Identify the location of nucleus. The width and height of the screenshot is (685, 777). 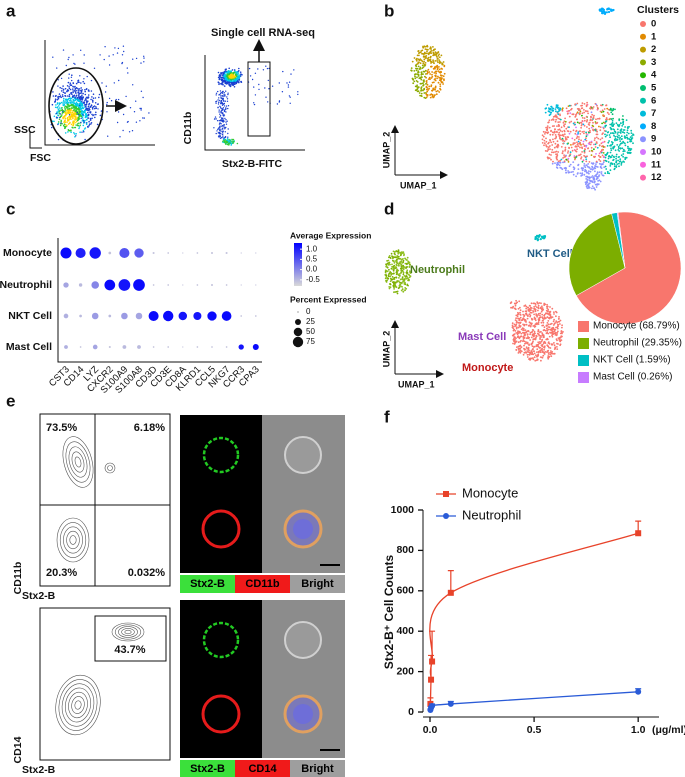
(303, 529).